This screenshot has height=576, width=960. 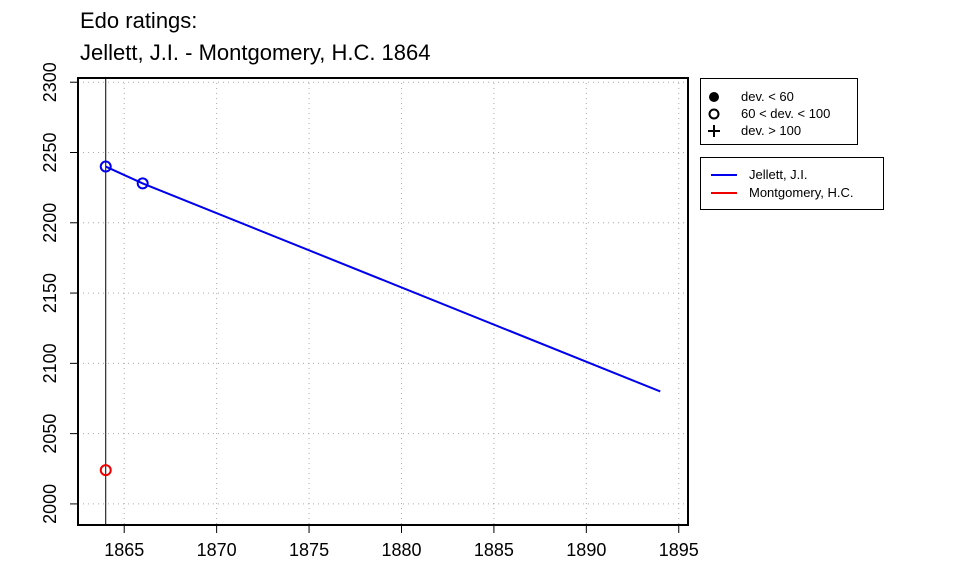 I want to click on x-axis: 1865 1870 1875 1880 1885 1890 1895, so click(x=401, y=542).